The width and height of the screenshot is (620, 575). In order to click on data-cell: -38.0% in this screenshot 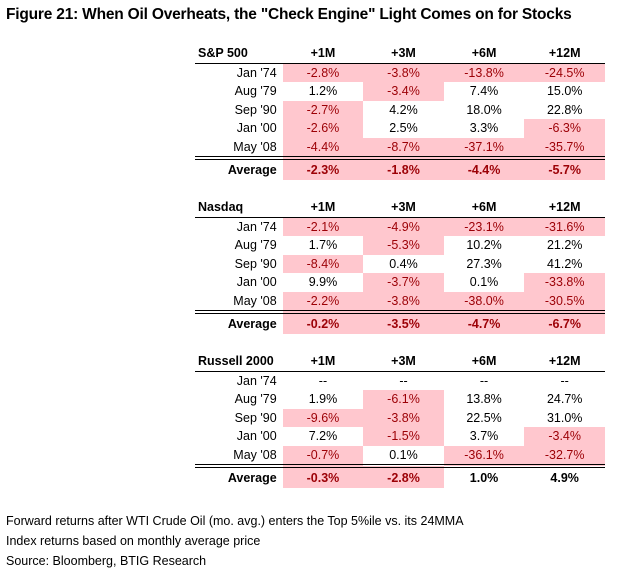, I will do `click(484, 301)`.